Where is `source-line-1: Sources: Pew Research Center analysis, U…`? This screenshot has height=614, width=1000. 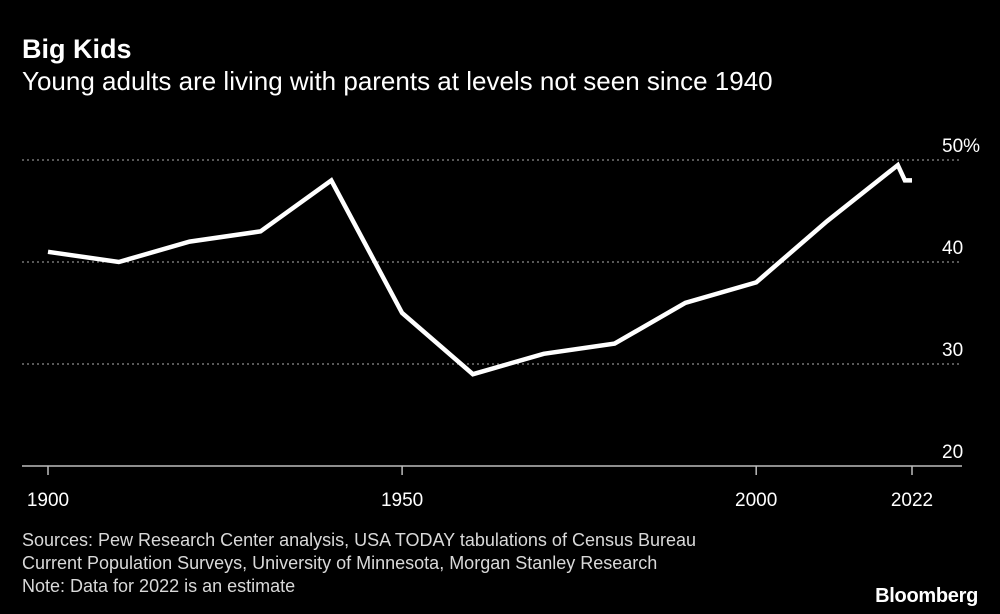 source-line-1: Sources: Pew Research Center analysis, U… is located at coordinates (359, 540).